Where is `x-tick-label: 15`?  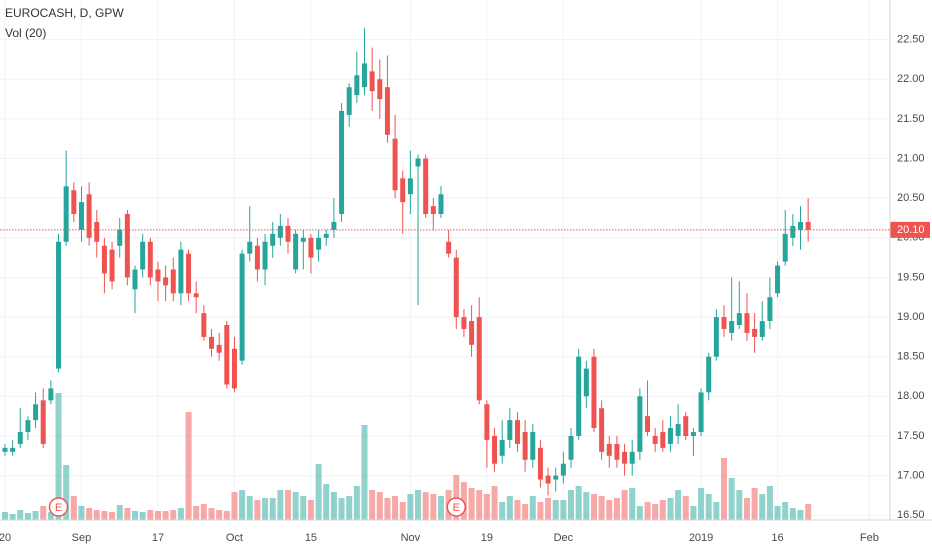 x-tick-label: 15 is located at coordinates (311, 538).